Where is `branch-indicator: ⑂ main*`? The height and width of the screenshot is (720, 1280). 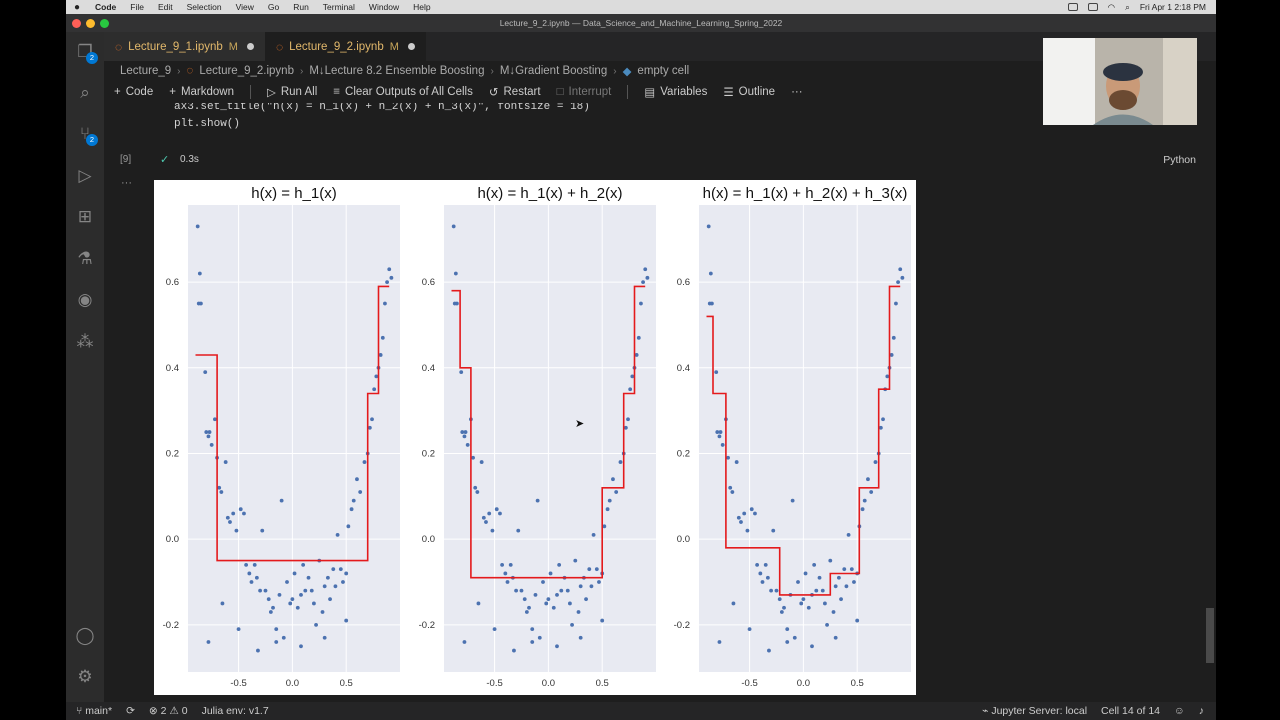 branch-indicator: ⑂ main* is located at coordinates (94, 711).